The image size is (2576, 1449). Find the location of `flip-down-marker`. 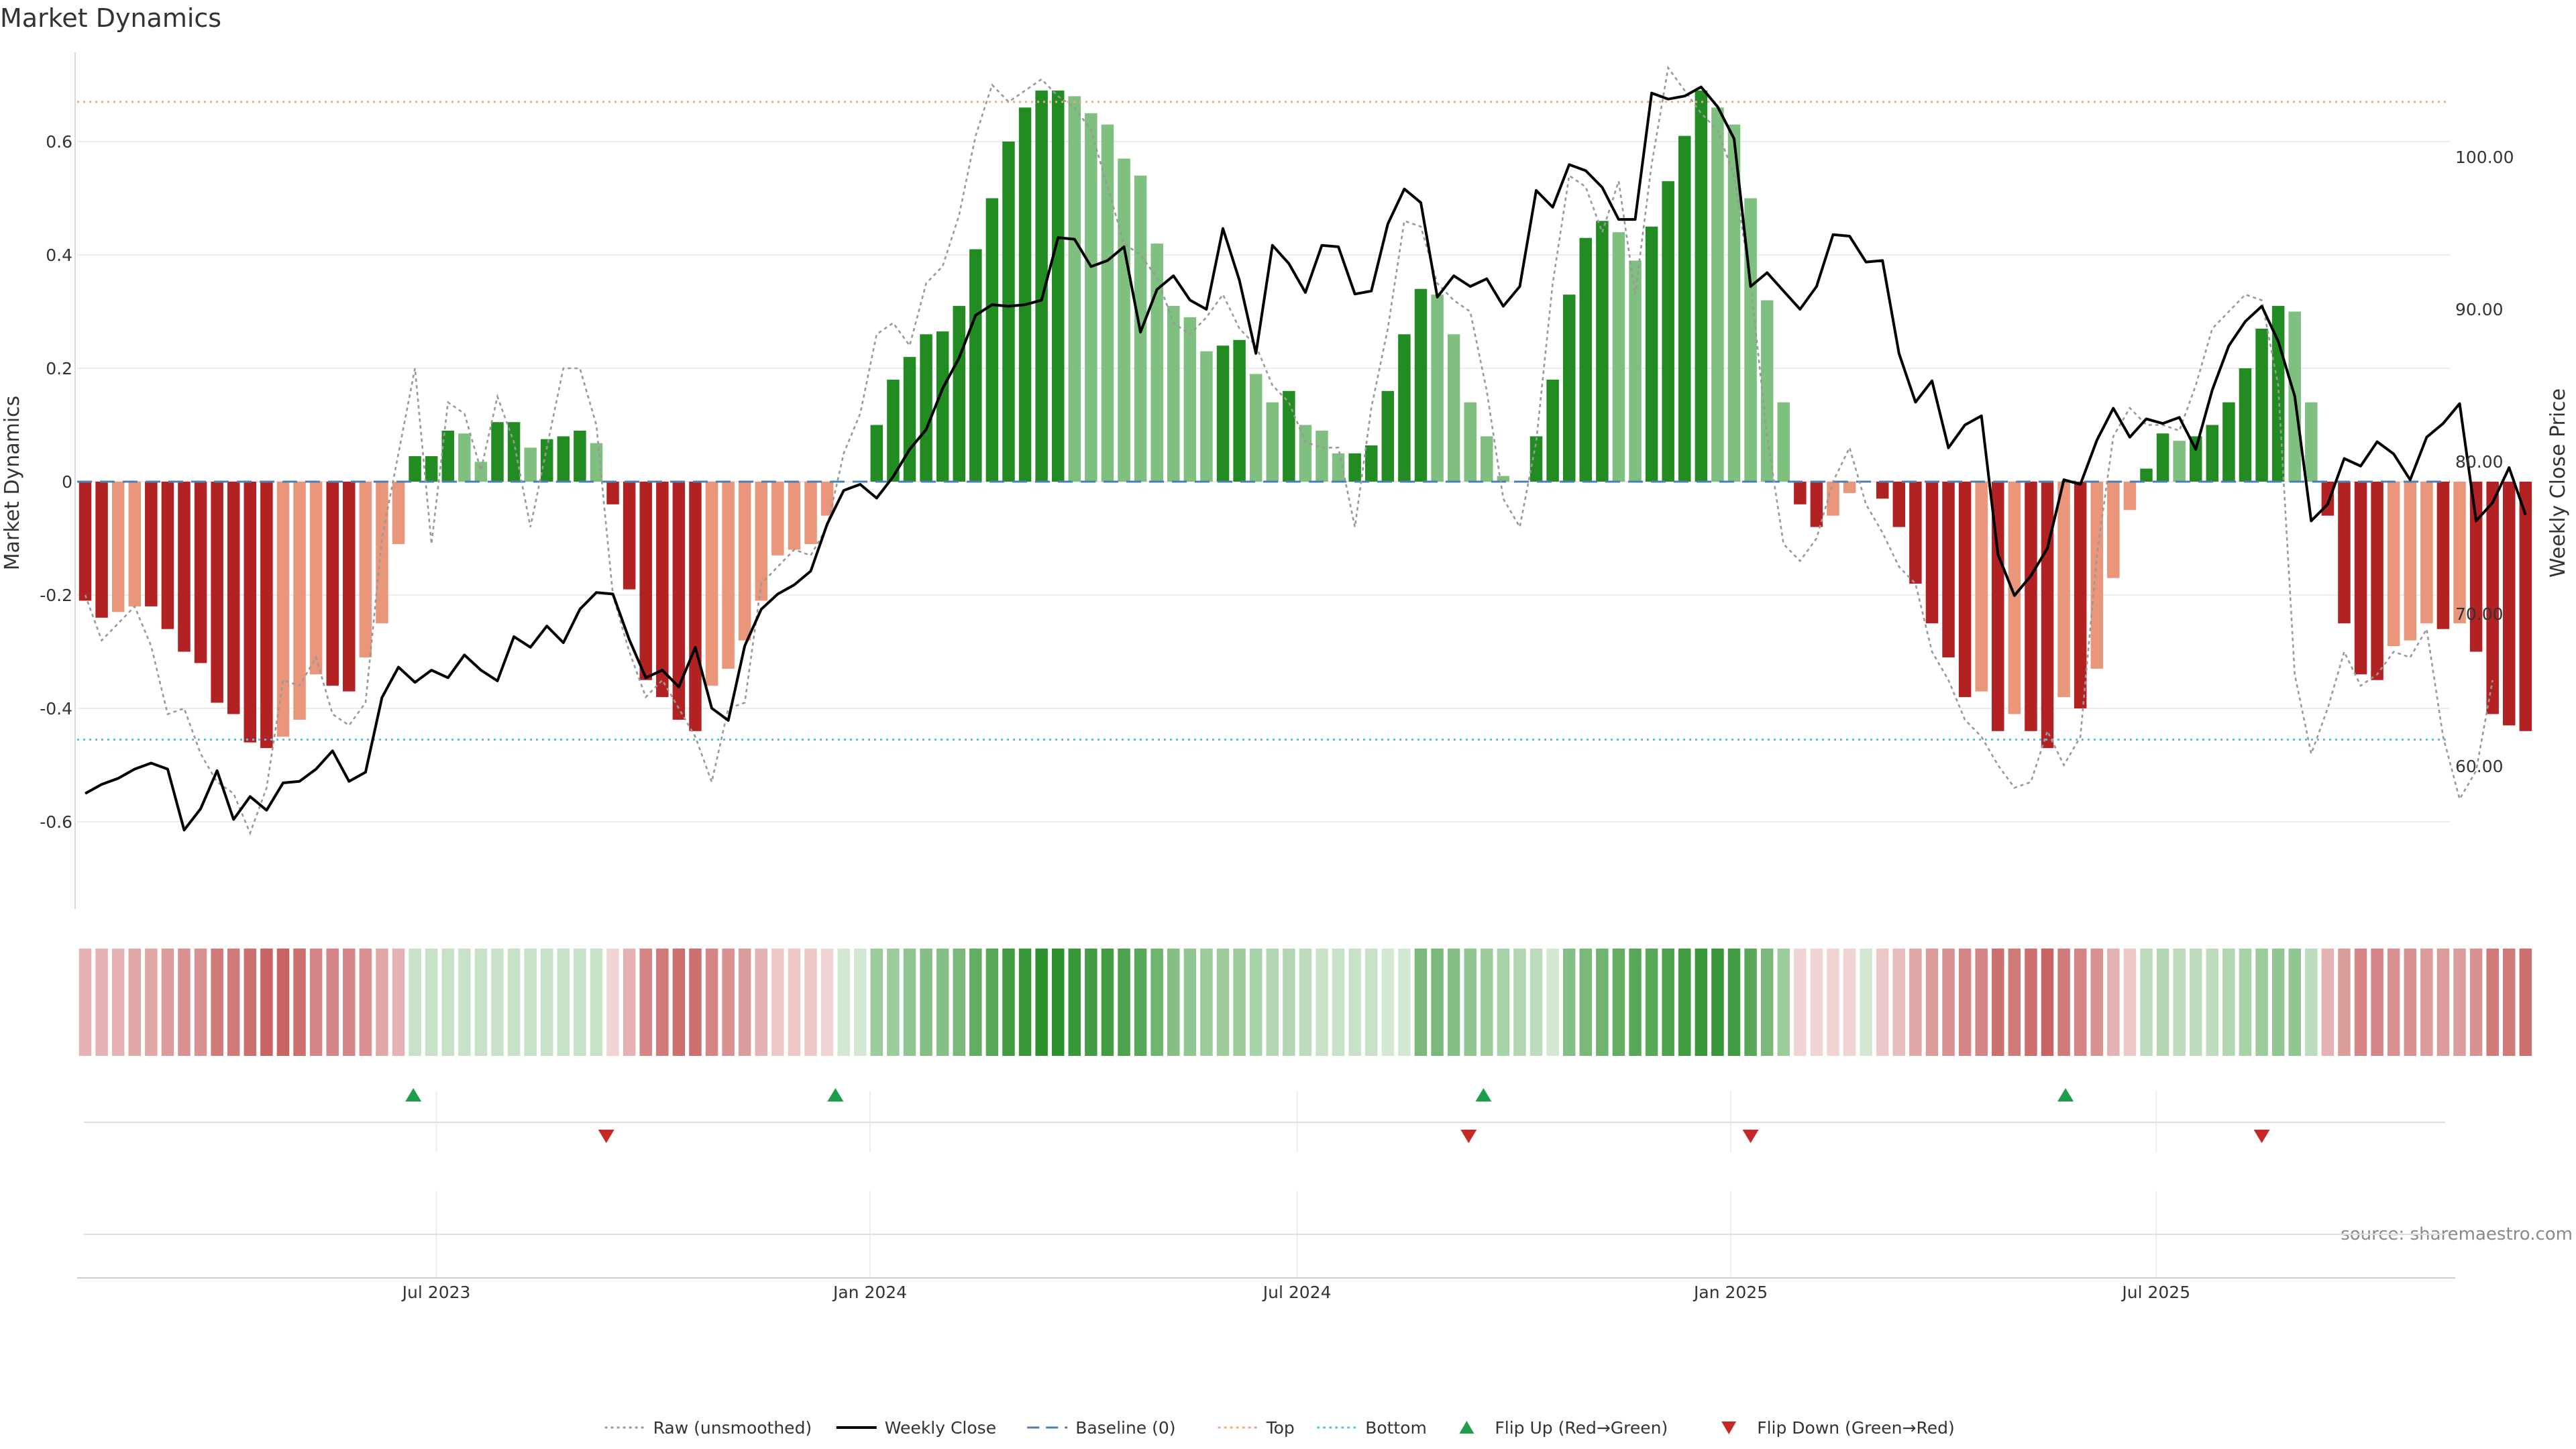

flip-down-marker is located at coordinates (1750, 1136).